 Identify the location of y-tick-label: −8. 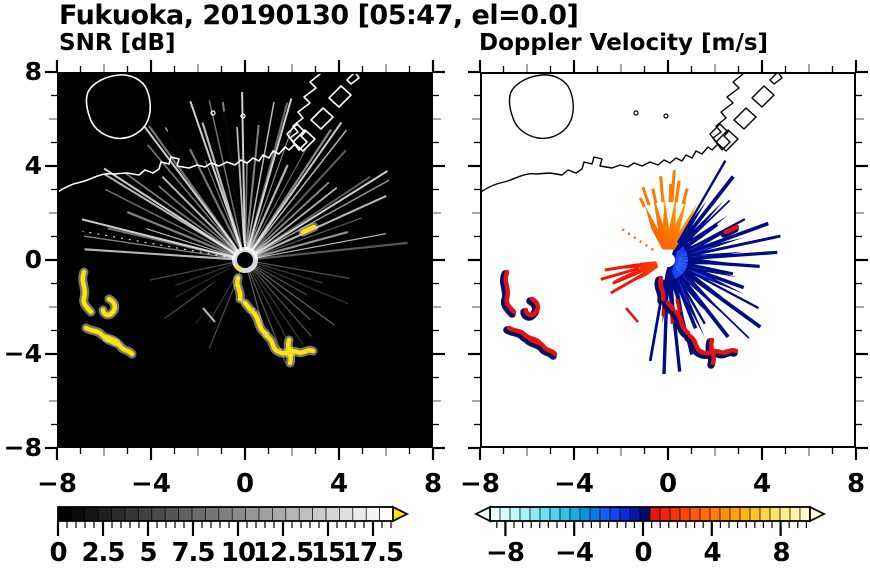
(22, 447).